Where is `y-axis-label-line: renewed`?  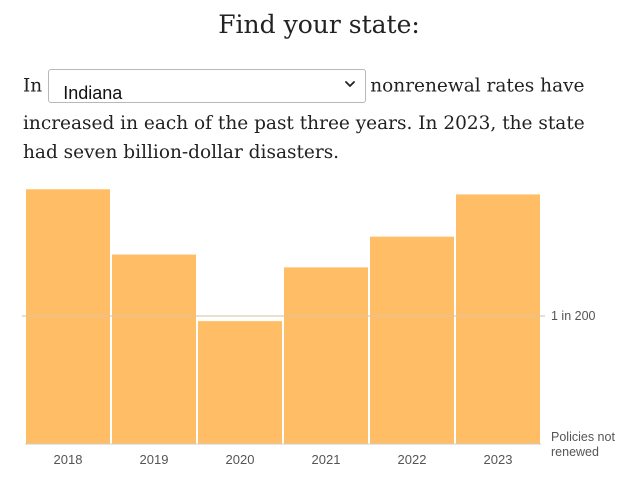 y-axis-label-line: renewed is located at coordinates (575, 452).